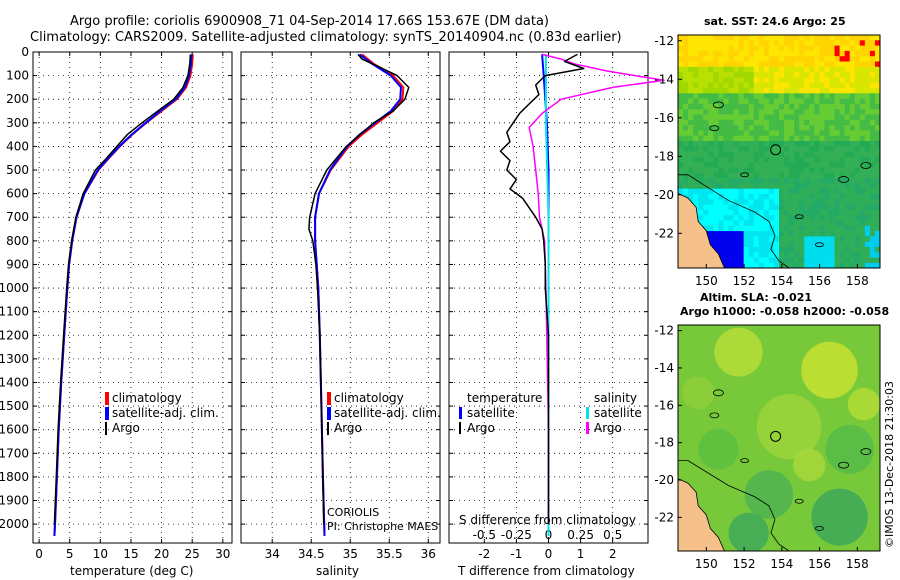 The width and height of the screenshot is (900, 580). What do you see at coordinates (14, 335) in the screenshot?
I see `depth-tick-label: 1200` at bounding box center [14, 335].